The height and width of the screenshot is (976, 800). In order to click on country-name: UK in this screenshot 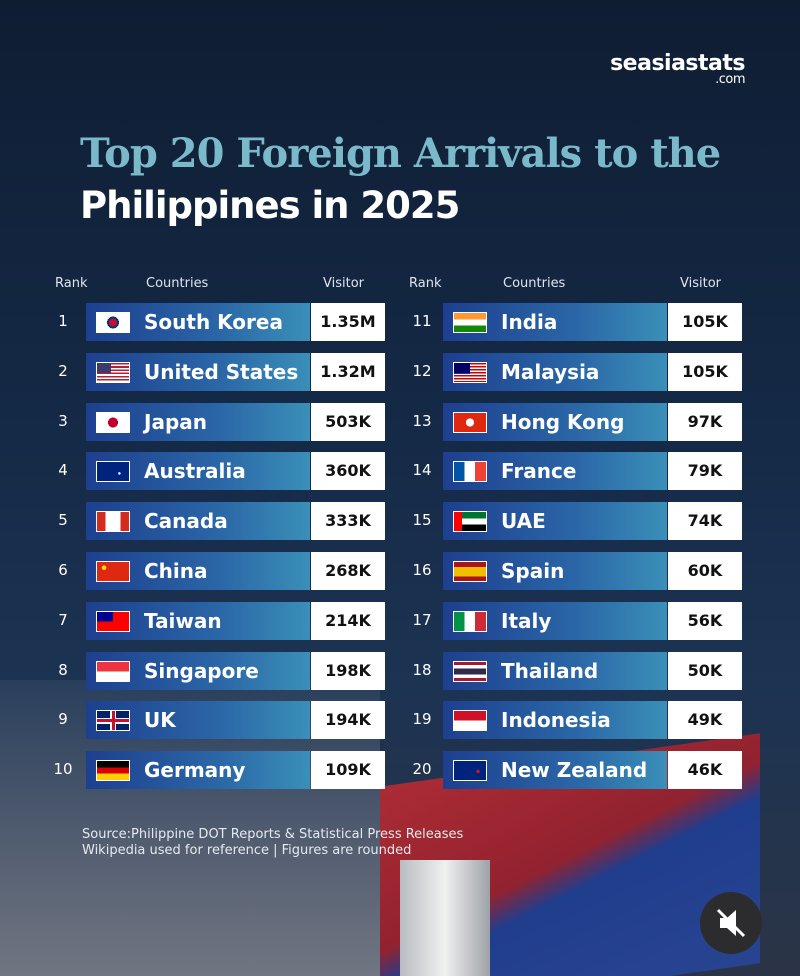, I will do `click(160, 720)`.